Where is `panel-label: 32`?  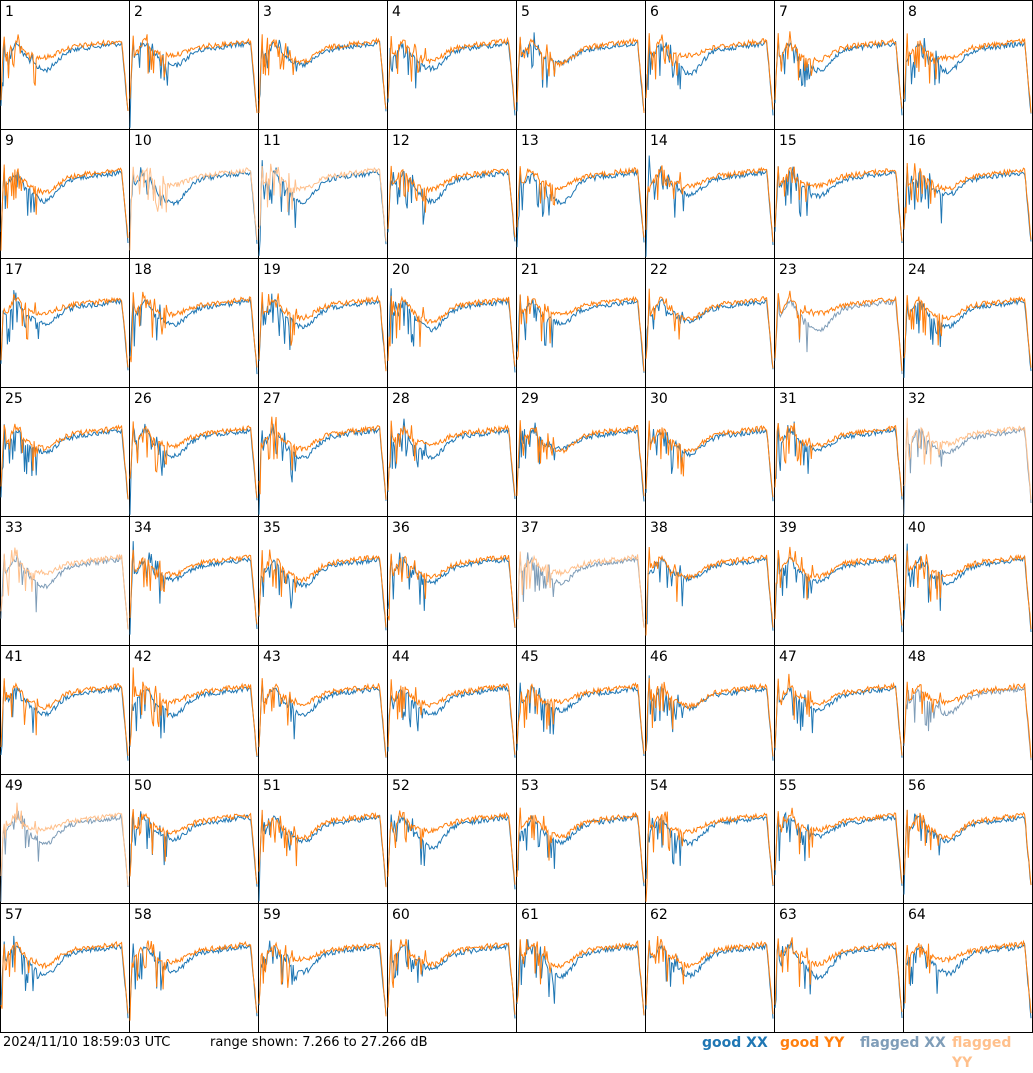
panel-label: 32 is located at coordinates (917, 399).